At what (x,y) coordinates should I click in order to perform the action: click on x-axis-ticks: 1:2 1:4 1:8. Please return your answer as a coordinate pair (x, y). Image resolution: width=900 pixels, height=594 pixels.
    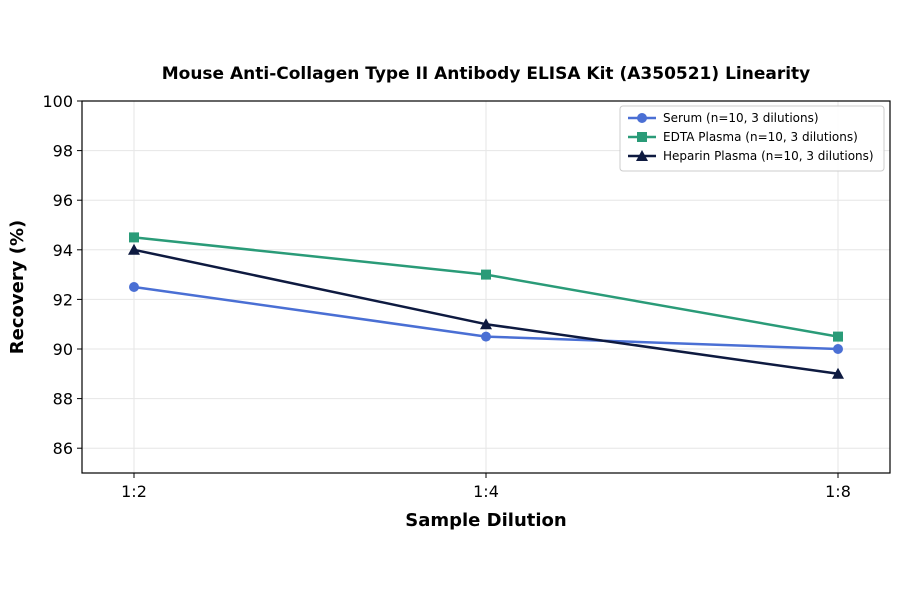
    Looking at the image, I should click on (486, 487).